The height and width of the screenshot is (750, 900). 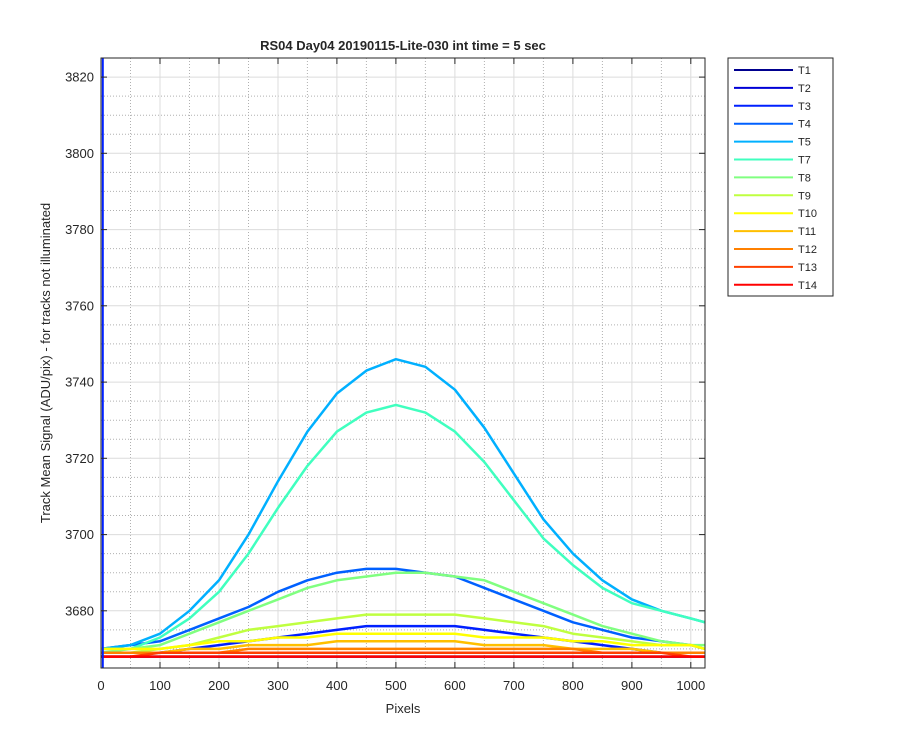 What do you see at coordinates (573, 685) in the screenshot?
I see `x-tick-label: 800` at bounding box center [573, 685].